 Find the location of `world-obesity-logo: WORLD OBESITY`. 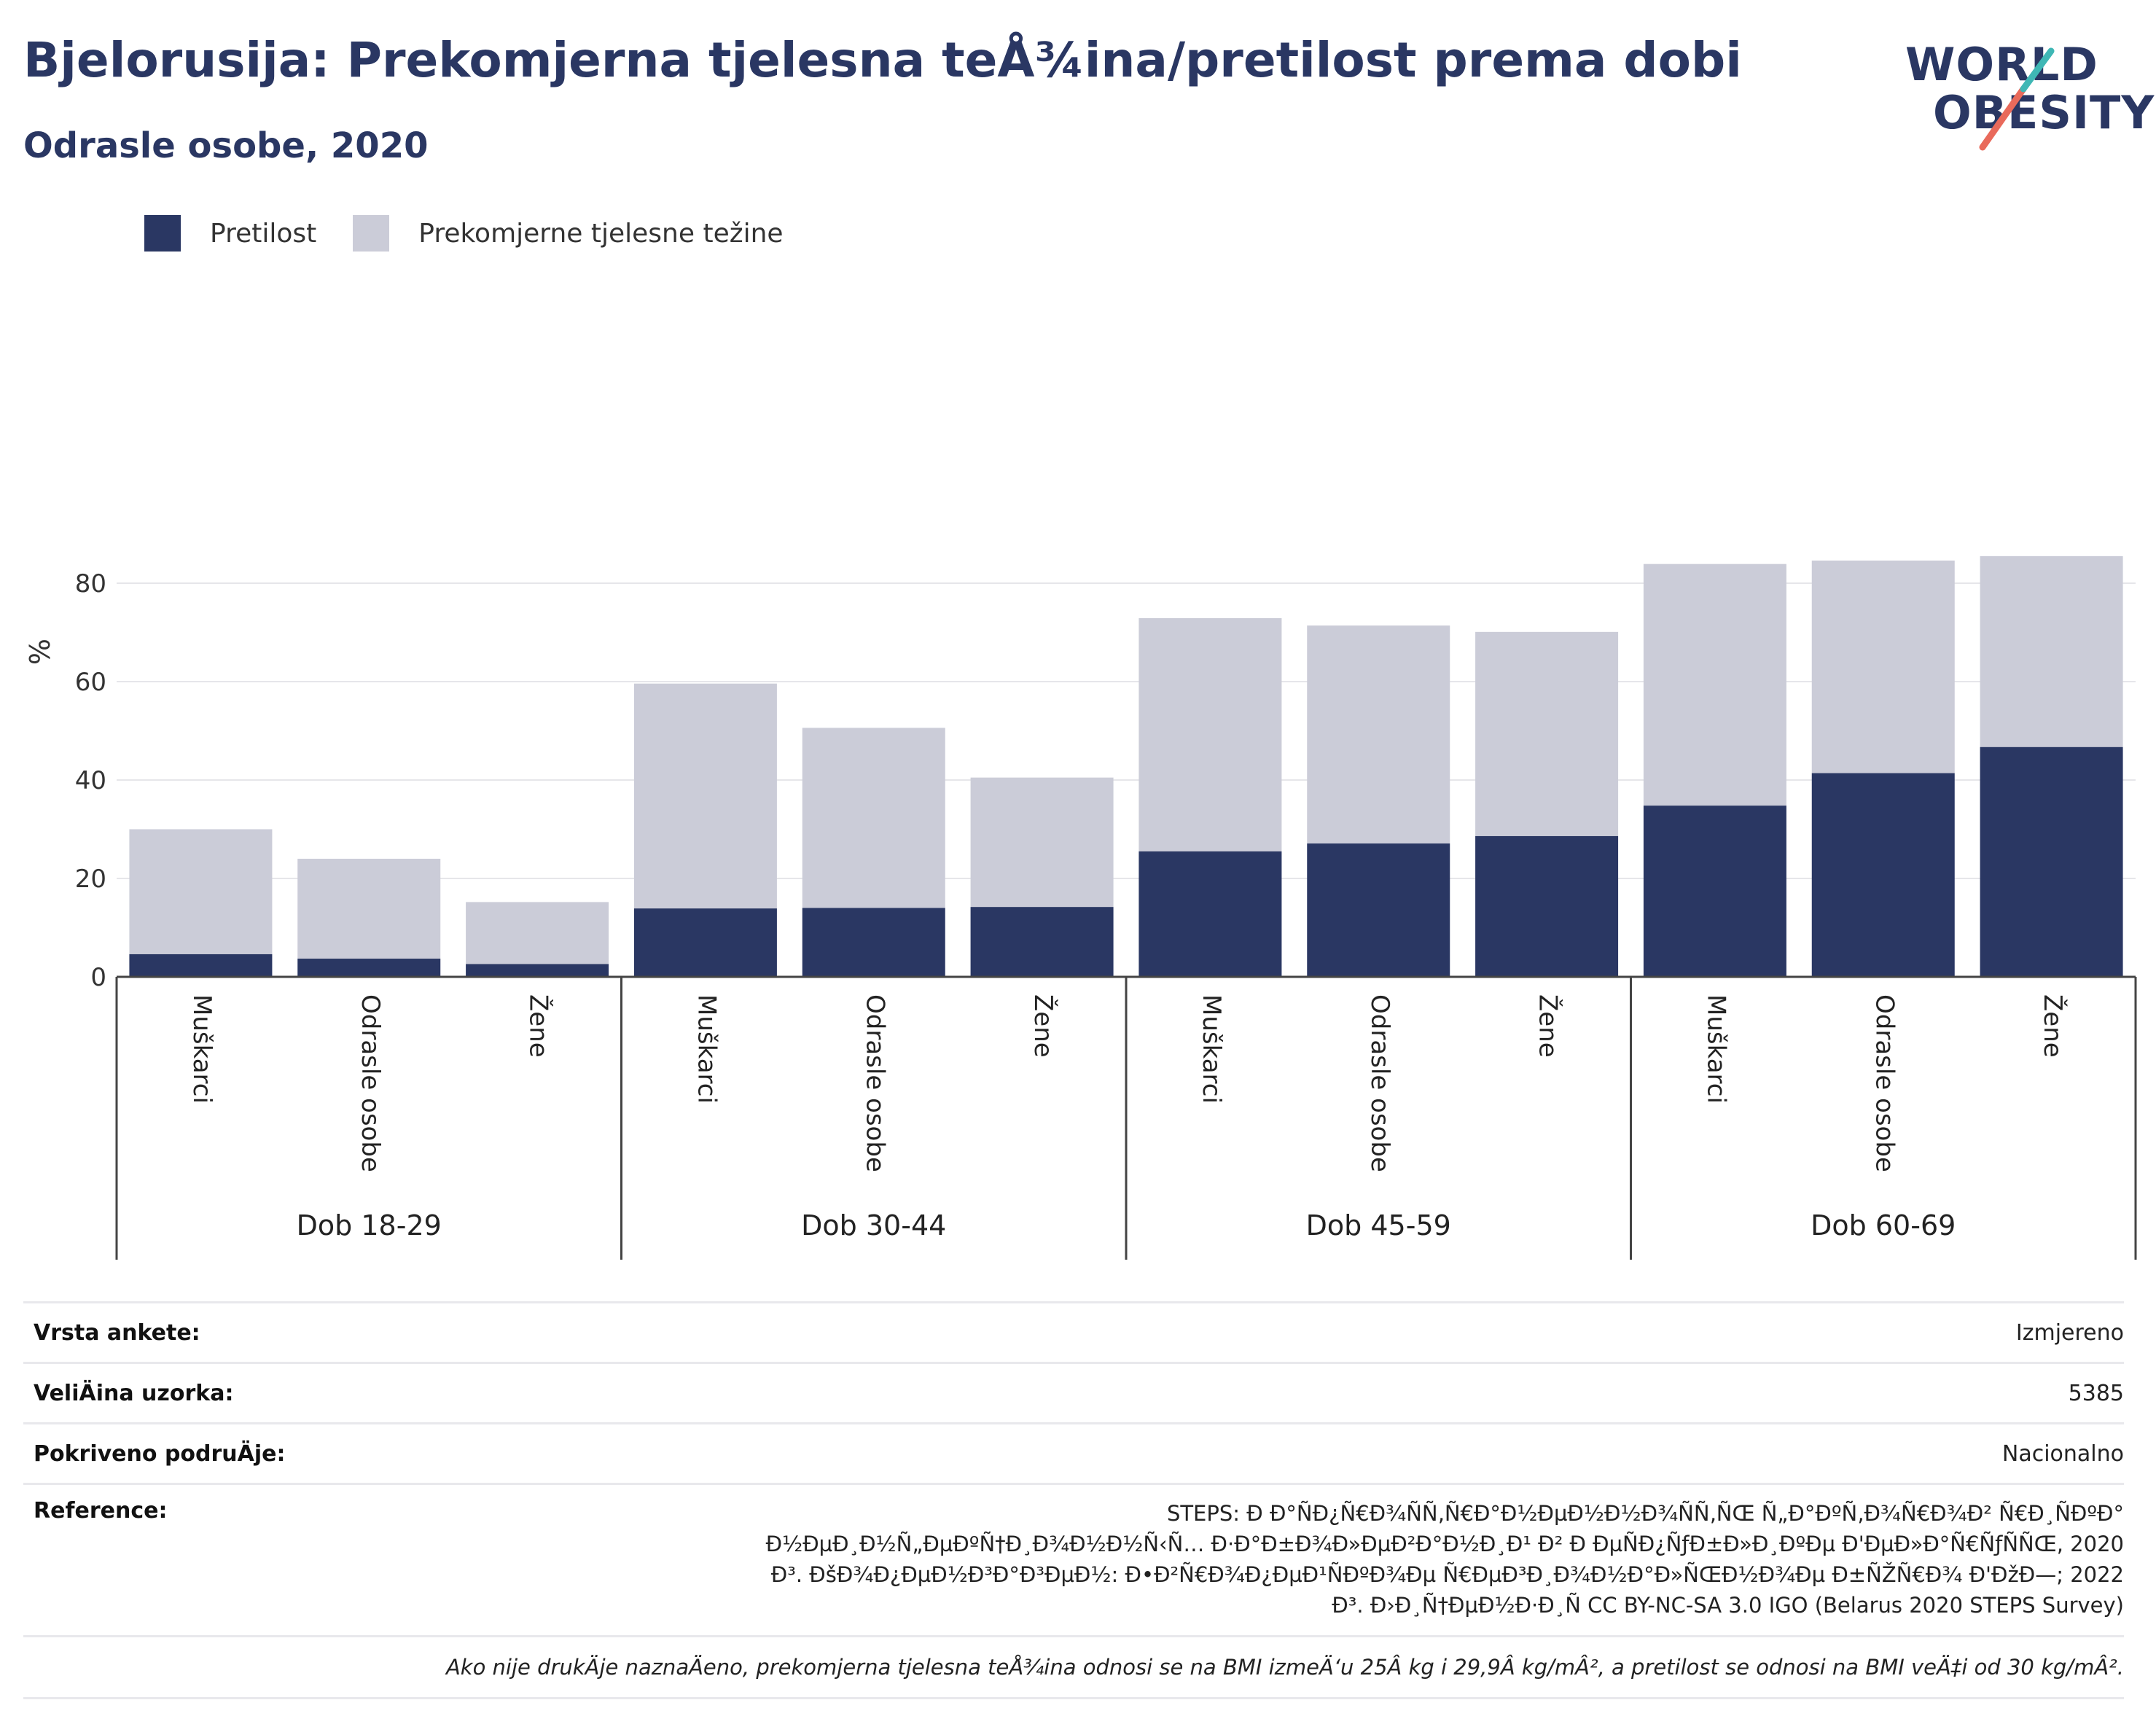

world-obesity-logo: WORLD OBESITY is located at coordinates (2019, 91).